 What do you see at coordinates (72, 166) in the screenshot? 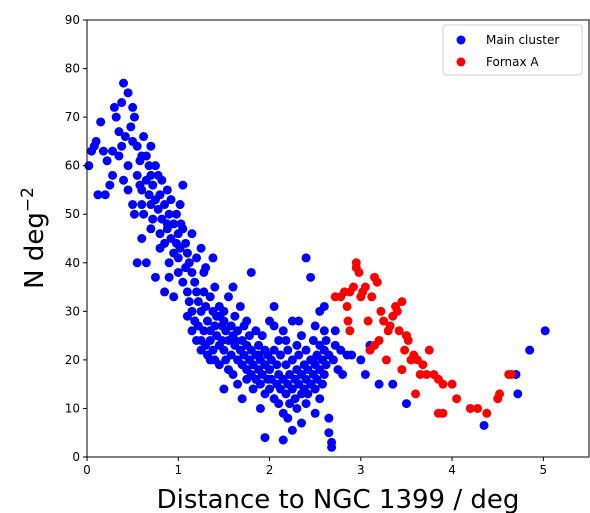
I see `y-tick-label: 60` at bounding box center [72, 166].